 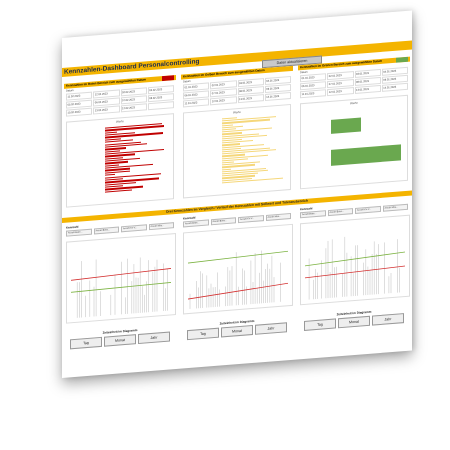 What do you see at coordinates (79, 112) in the screenshot?
I see `date-cell: 10.02.2023` at bounding box center [79, 112].